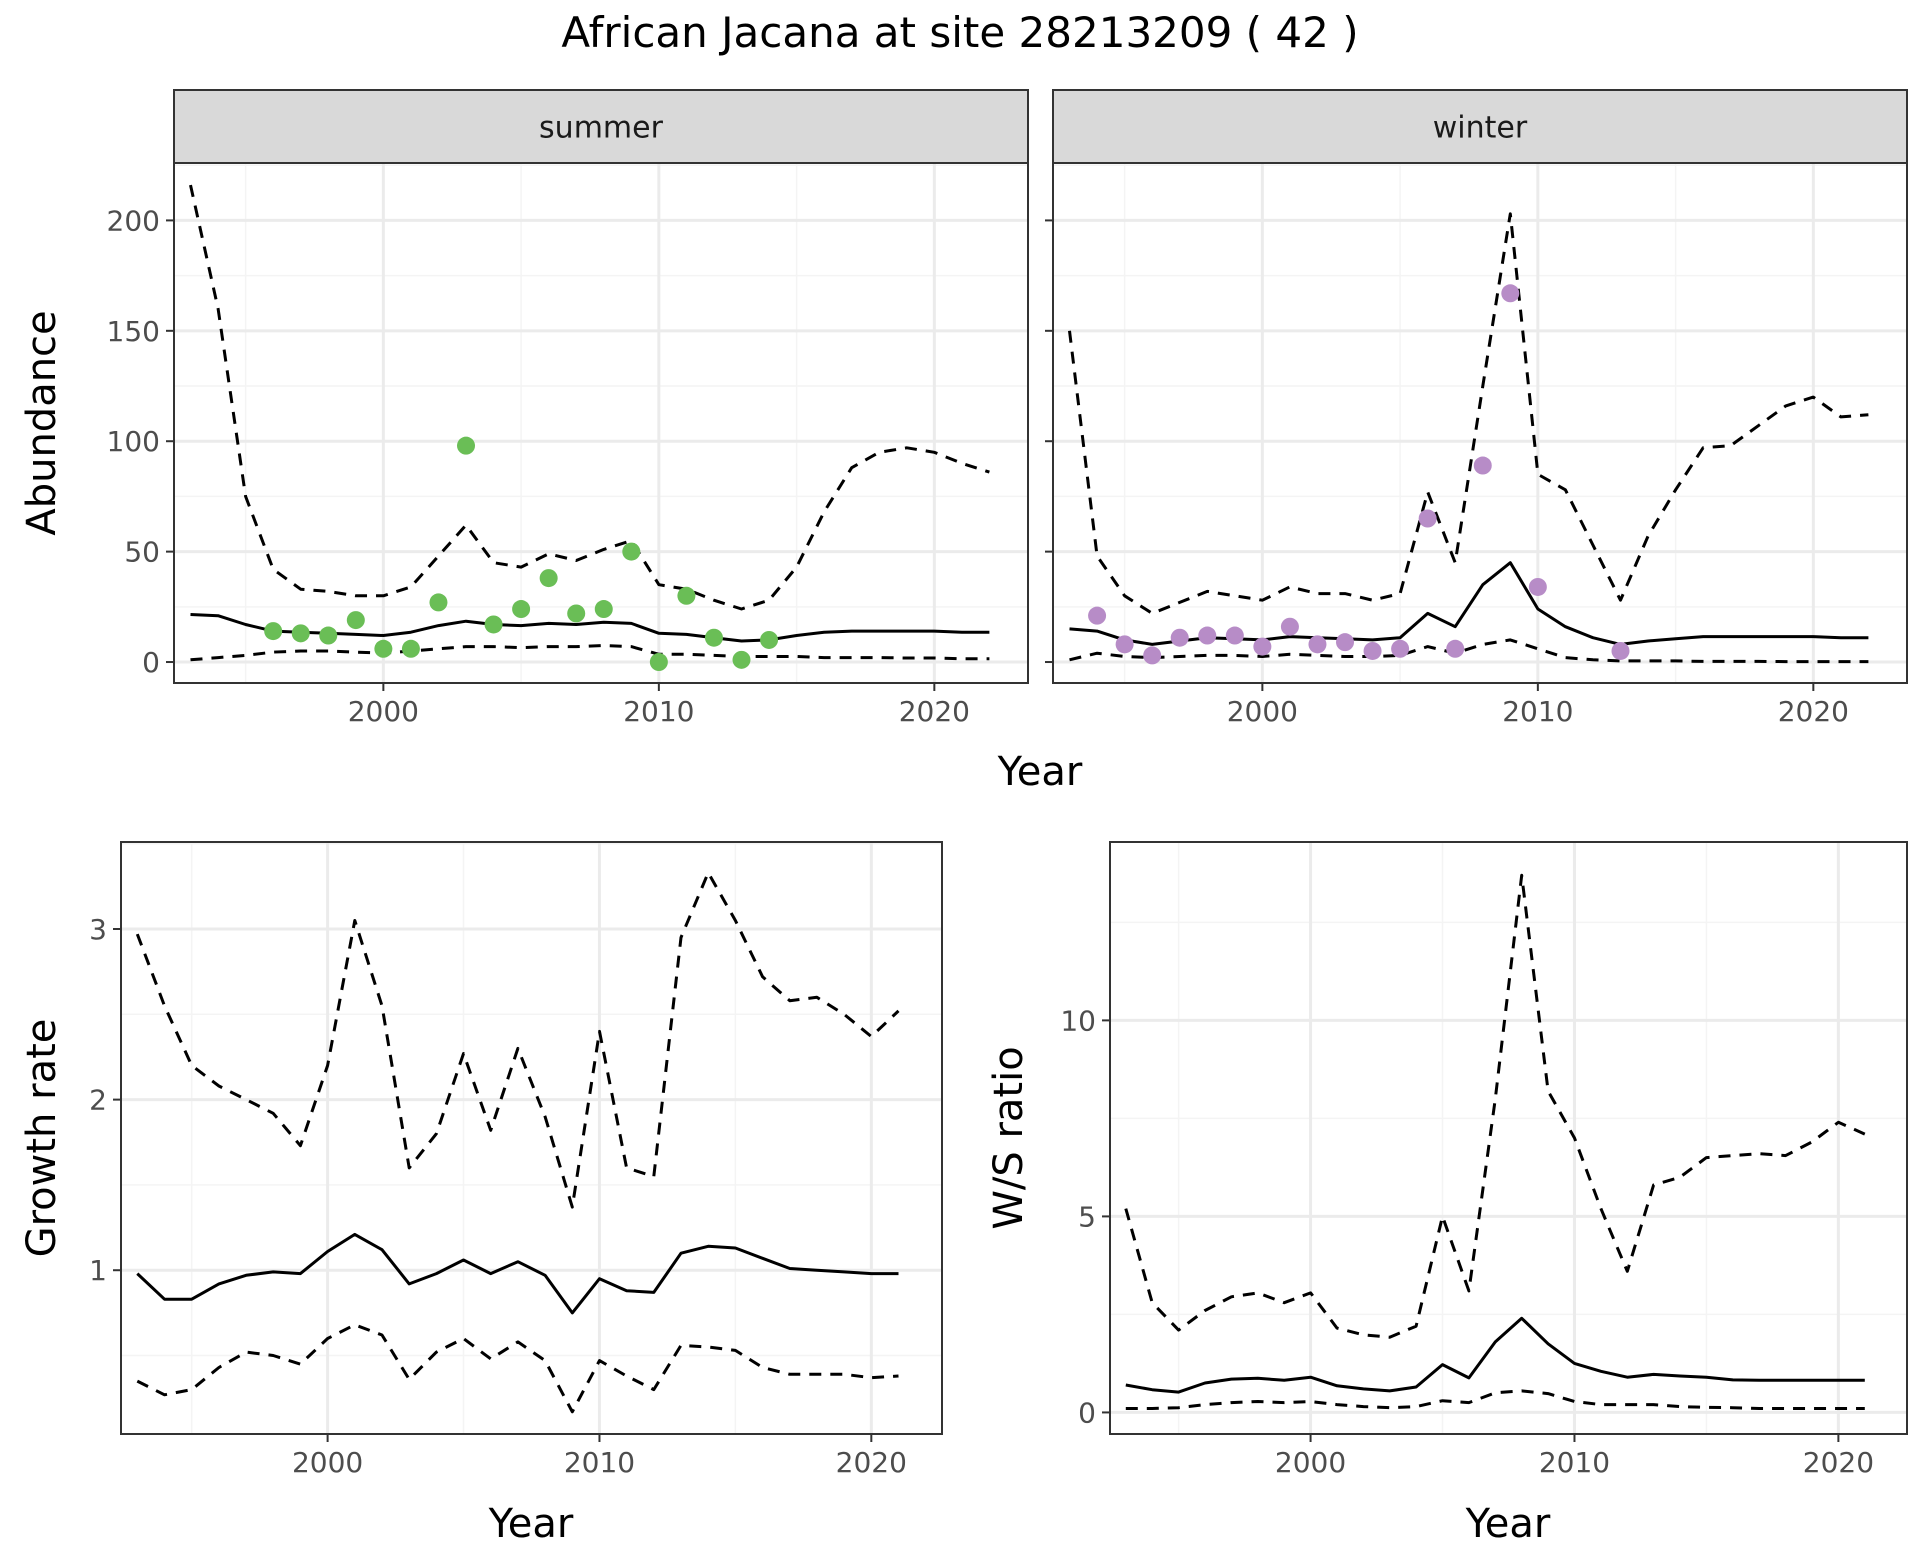  I want to click on y-axis-title-abundance: Abundance, so click(42, 422).